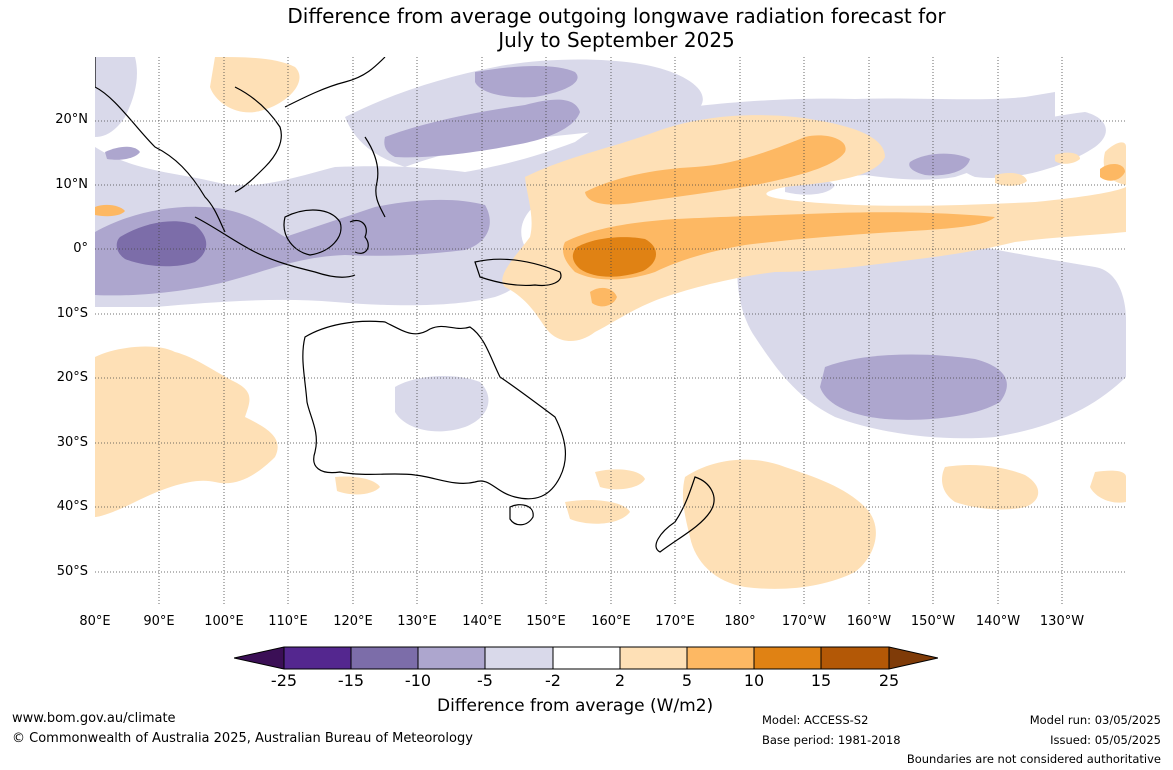 This screenshot has width=1173, height=770. What do you see at coordinates (831, 740) in the screenshot?
I see `base-period: Base period: 1981-2018` at bounding box center [831, 740].